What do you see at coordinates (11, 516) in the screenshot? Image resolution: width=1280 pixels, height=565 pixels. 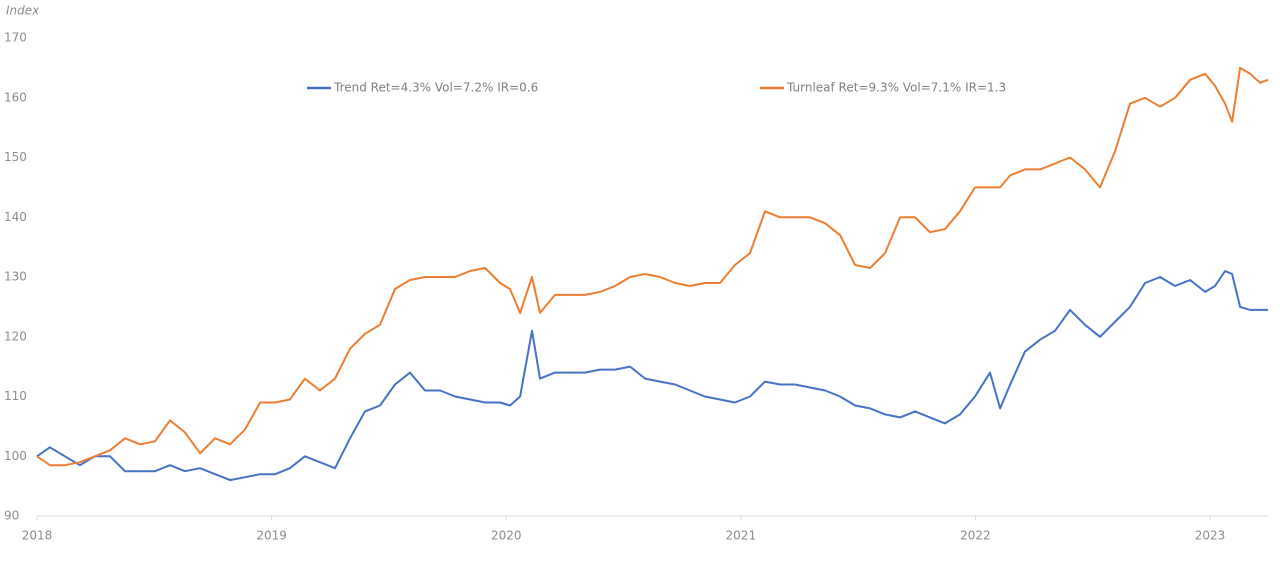 I see `y-tick-label: 90` at bounding box center [11, 516].